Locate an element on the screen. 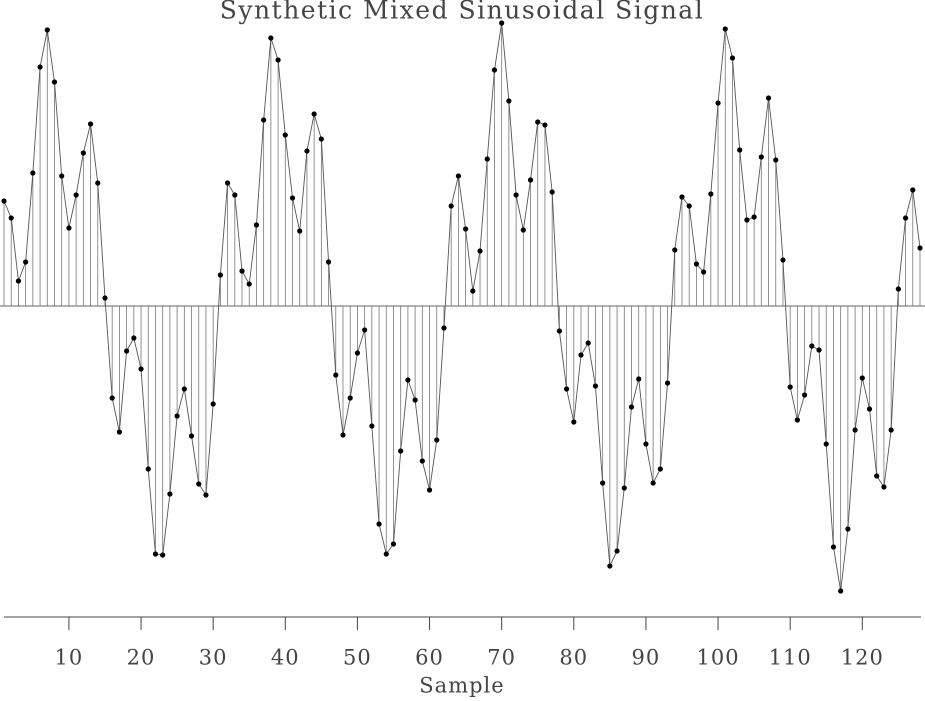 Image resolution: width=925 pixels, height=701 pixels. x-tick-label: 20 is located at coordinates (141, 658).